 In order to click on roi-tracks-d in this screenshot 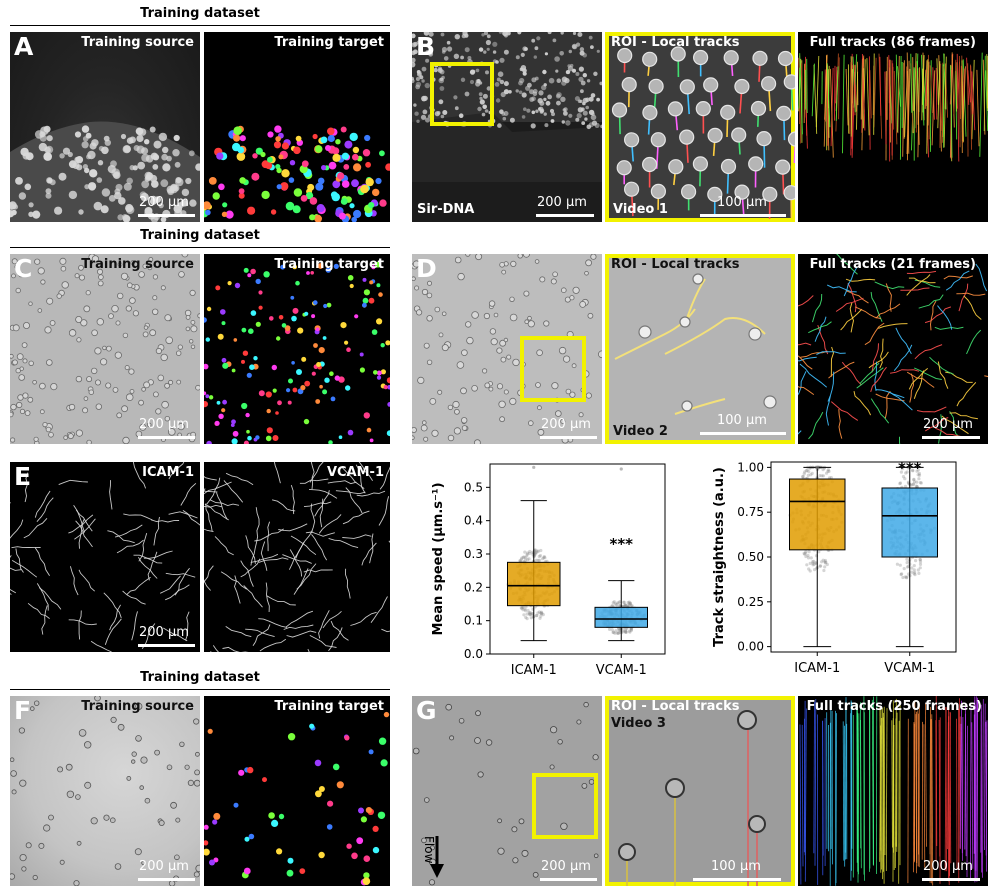, I will do `click(695, 344)`.